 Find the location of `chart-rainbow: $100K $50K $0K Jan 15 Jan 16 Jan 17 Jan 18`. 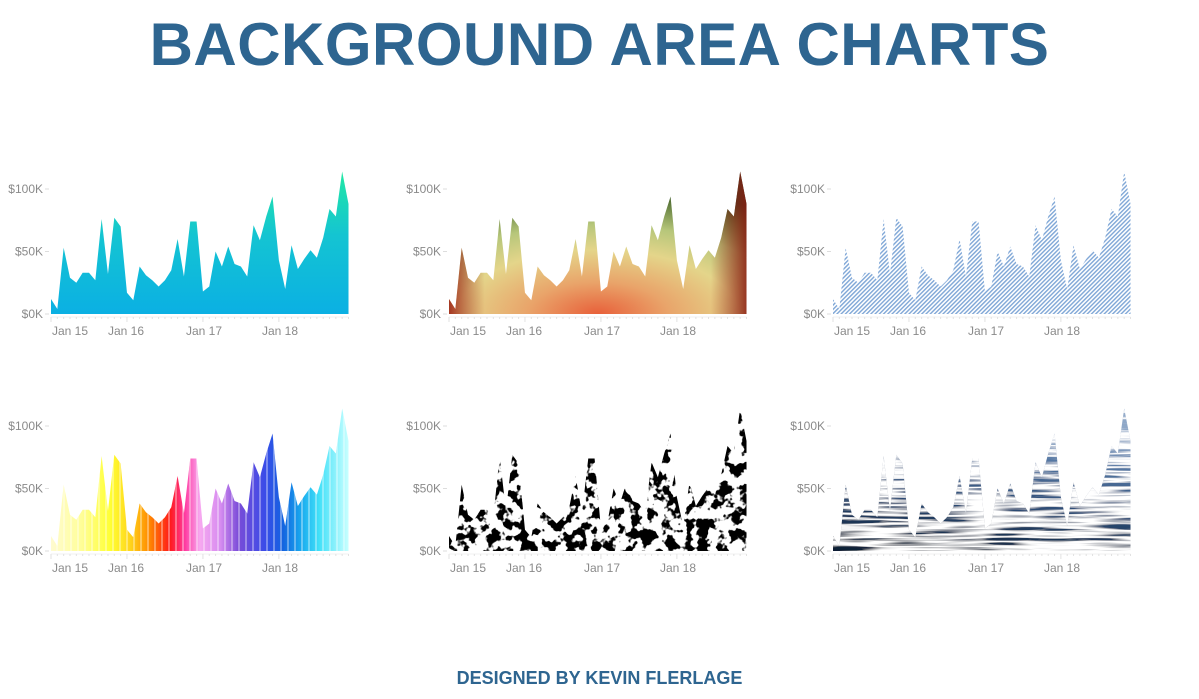

chart-rainbow: $100K $50K $0K Jan 15 Jan 16 Jan 17 Jan 18 is located at coordinates (190, 497).